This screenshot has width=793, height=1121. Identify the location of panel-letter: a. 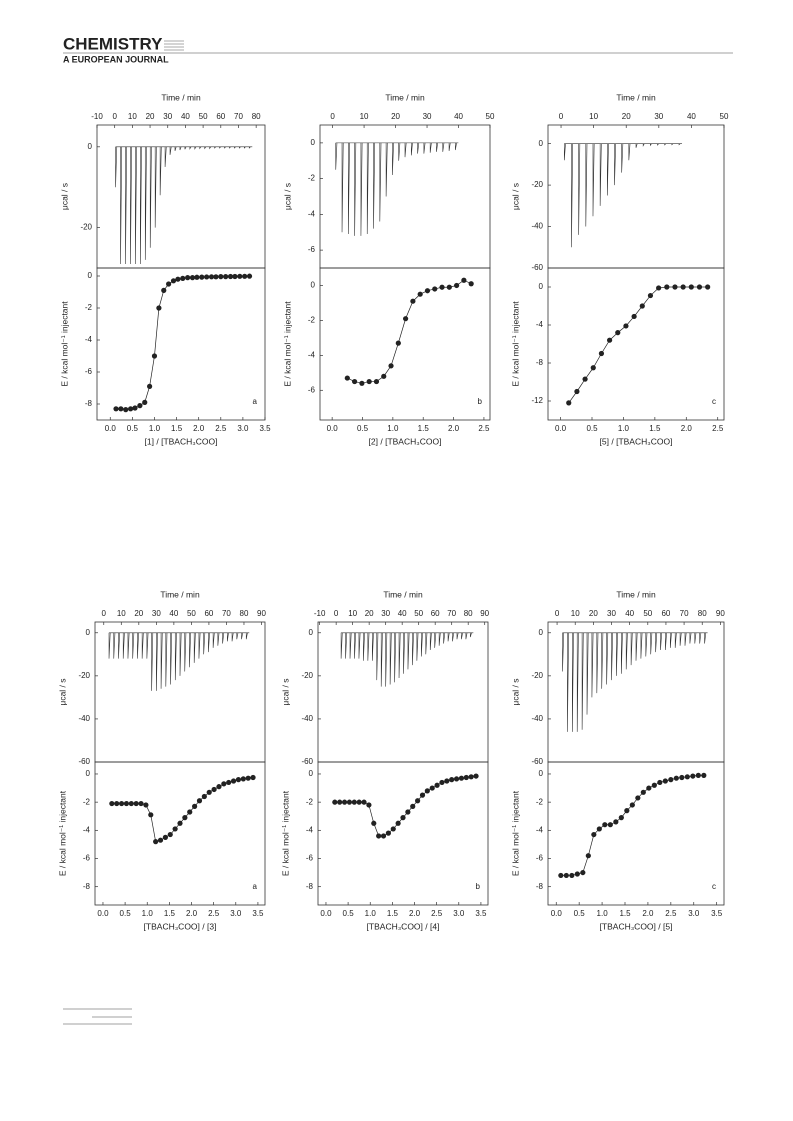
(255, 401).